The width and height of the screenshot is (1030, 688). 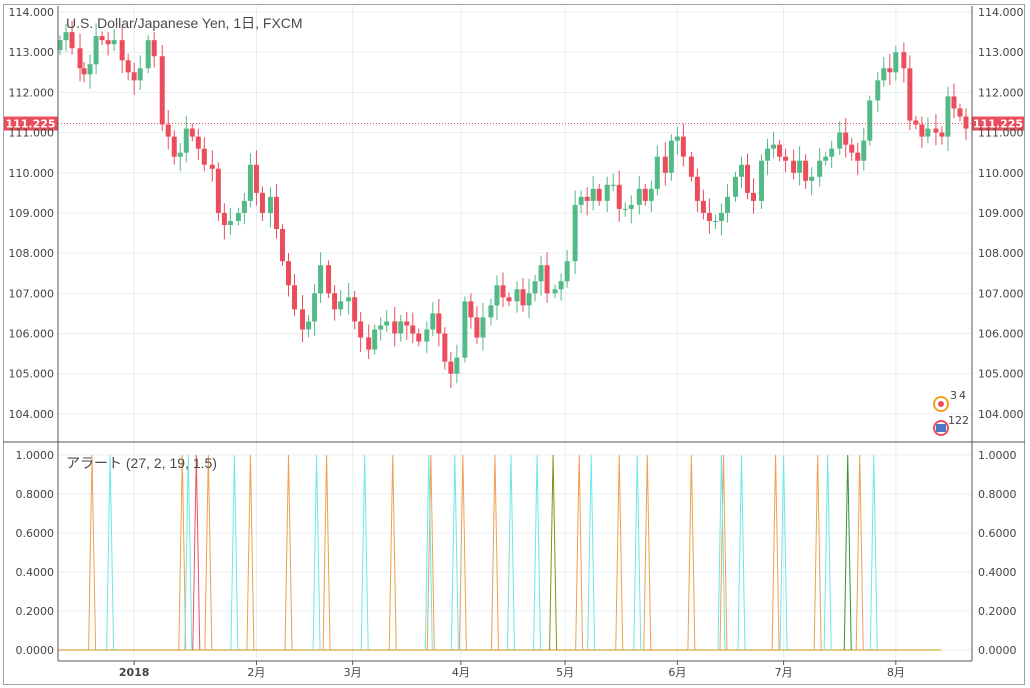 I want to click on indicator-tick-label-left: 1.0000, so click(x=35, y=455).